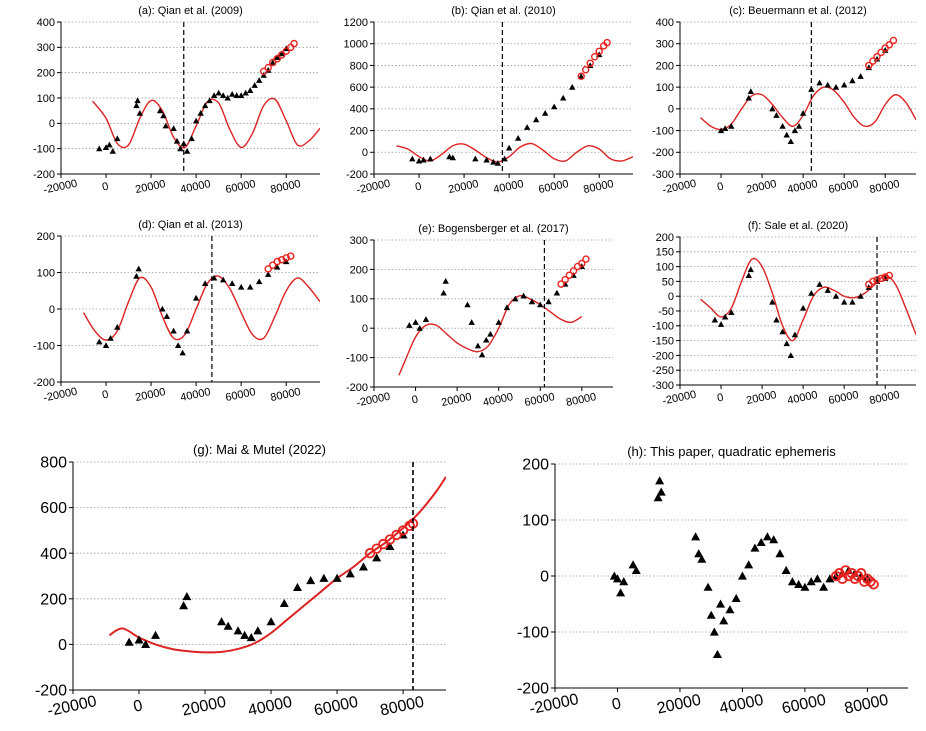 The height and width of the screenshot is (731, 926). Describe the element at coordinates (359, 66) in the screenshot. I see `y-tick-label: 800` at that location.